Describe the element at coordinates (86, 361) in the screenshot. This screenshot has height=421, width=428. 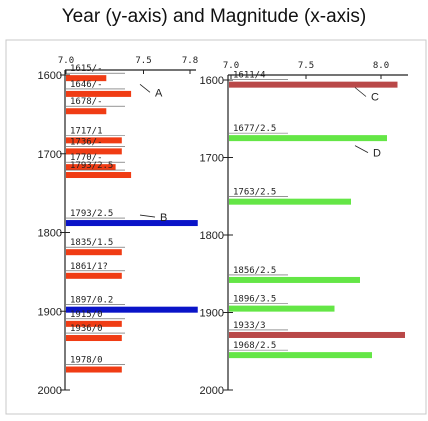
I see `bar-label: 1978/0` at that location.